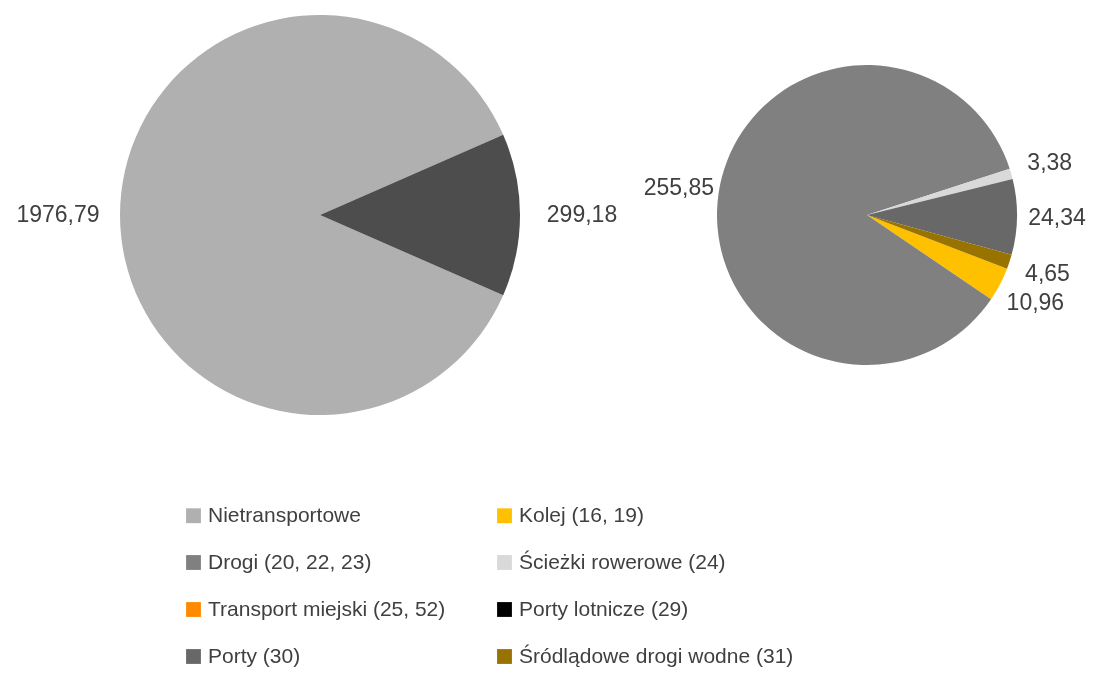 The width and height of the screenshot is (1102, 673). Describe the element at coordinates (1057, 216) in the screenshot. I see `data-label: 24,34` at that location.